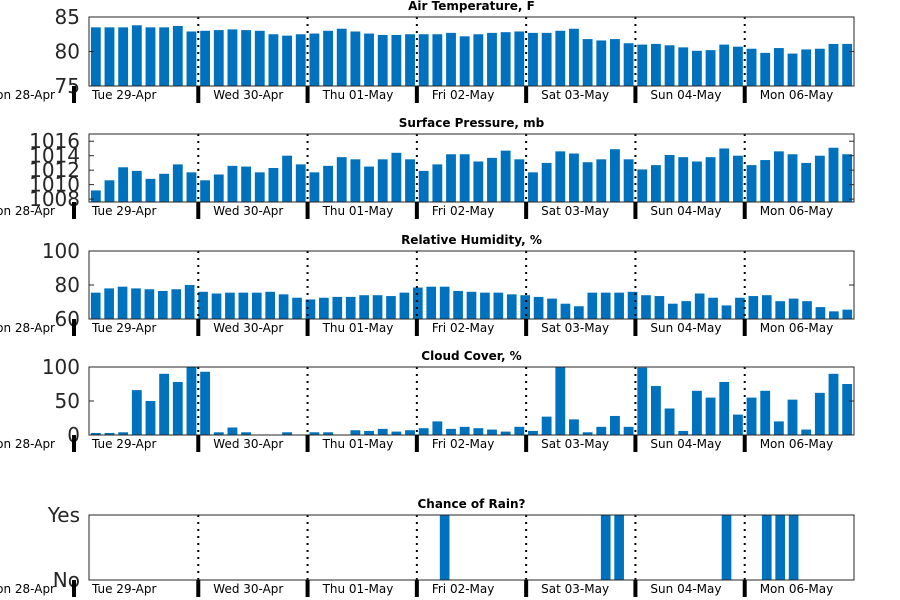 Image resolution: width=900 pixels, height=600 pixels. Describe the element at coordinates (67, 401) in the screenshot. I see `y-tick-label: 50` at that location.